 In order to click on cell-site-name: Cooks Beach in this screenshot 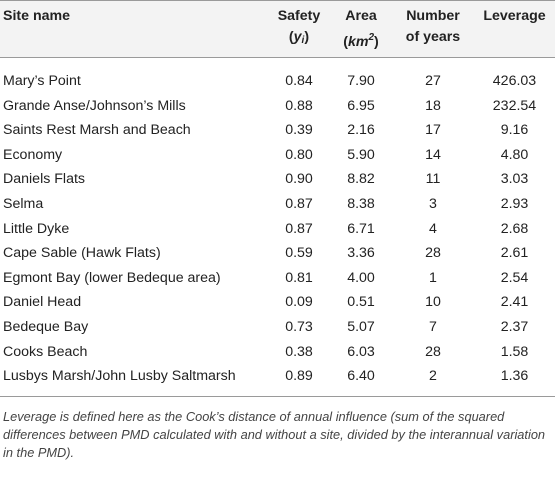, I will do `click(45, 351)`.